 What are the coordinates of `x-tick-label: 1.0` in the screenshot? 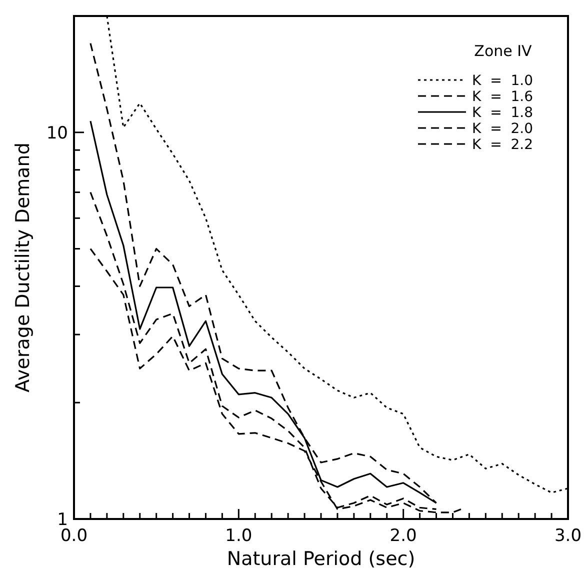 It's located at (238, 536).